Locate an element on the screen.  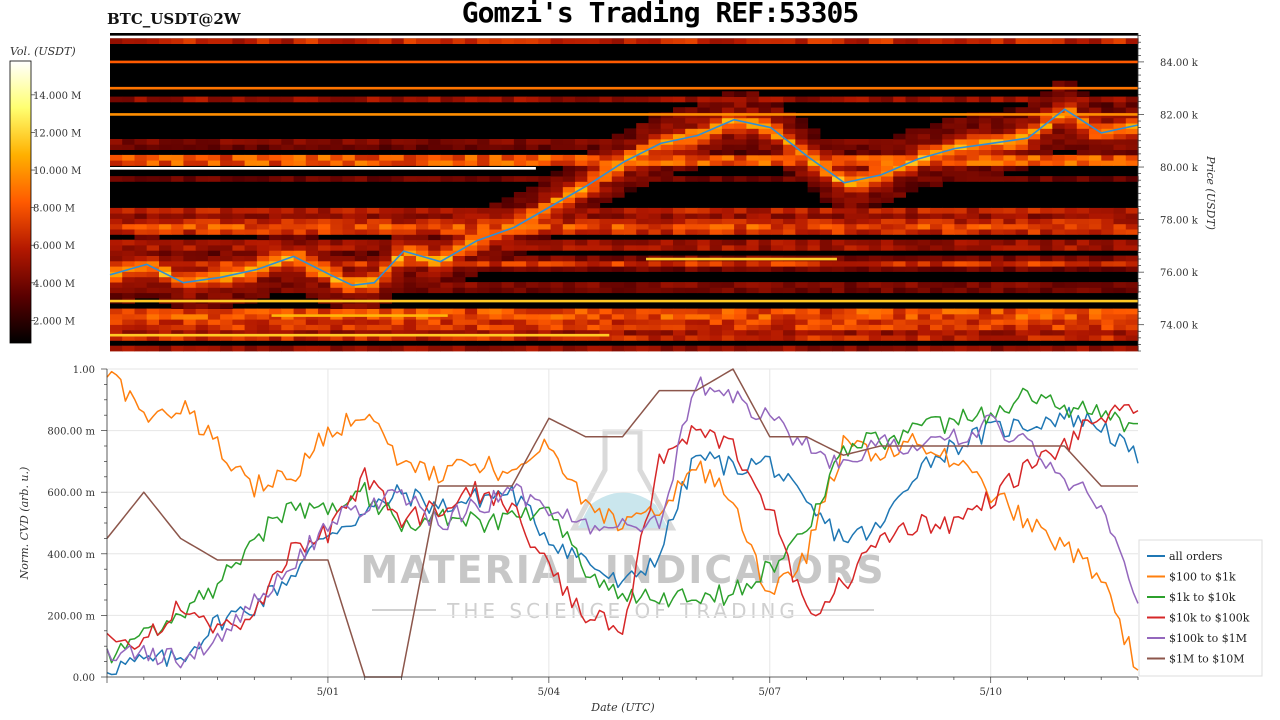
symbol-label: BTC_USDT@2W is located at coordinates (174, 19).